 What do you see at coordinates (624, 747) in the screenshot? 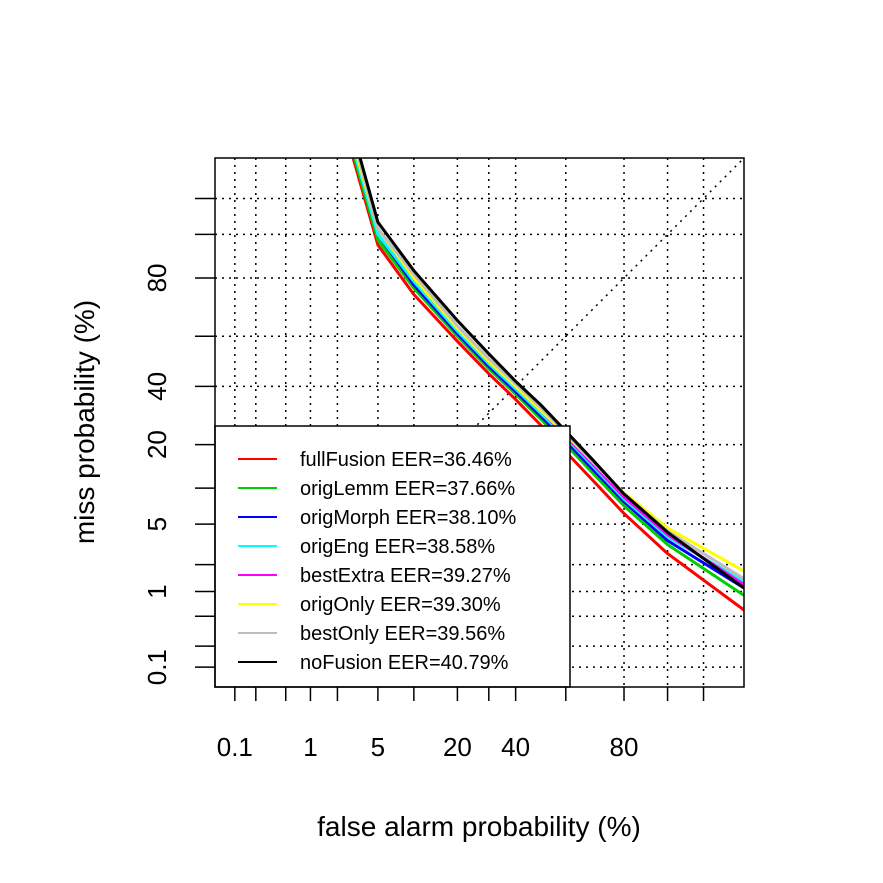
I see `x-tick-label: 80` at bounding box center [624, 747].